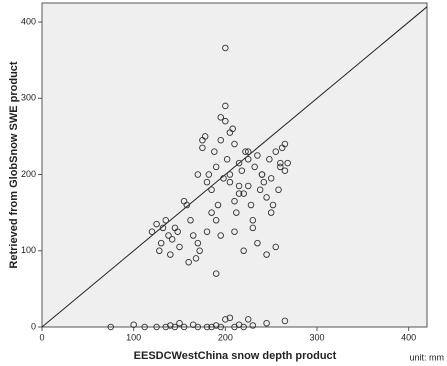 Image resolution: width=447 pixels, height=366 pixels. Describe the element at coordinates (316, 337) in the screenshot. I see `x-tick-label: 300` at that location.